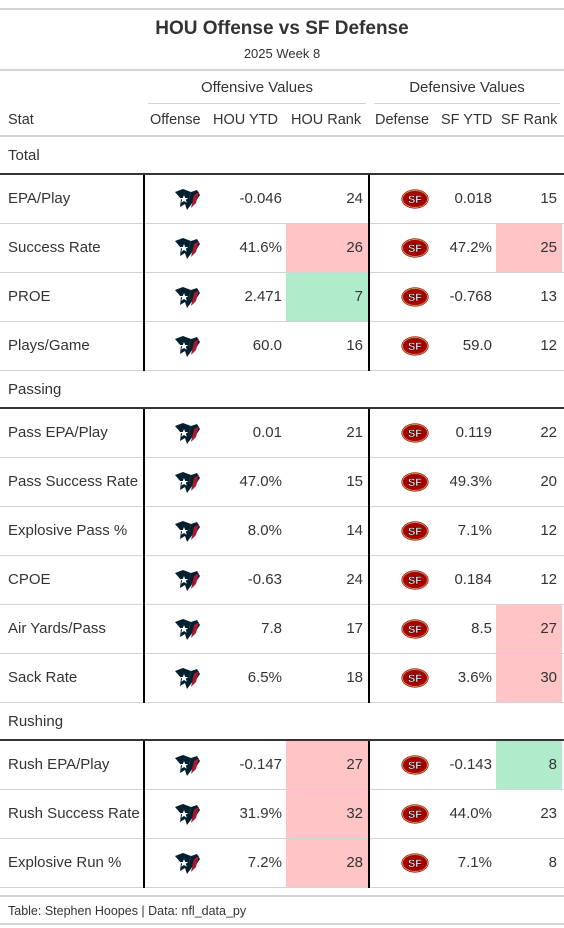 This screenshot has height=928, width=564. Describe the element at coordinates (245, 120) in the screenshot. I see `col-header-hou-ytd: HOU YTD` at that location.